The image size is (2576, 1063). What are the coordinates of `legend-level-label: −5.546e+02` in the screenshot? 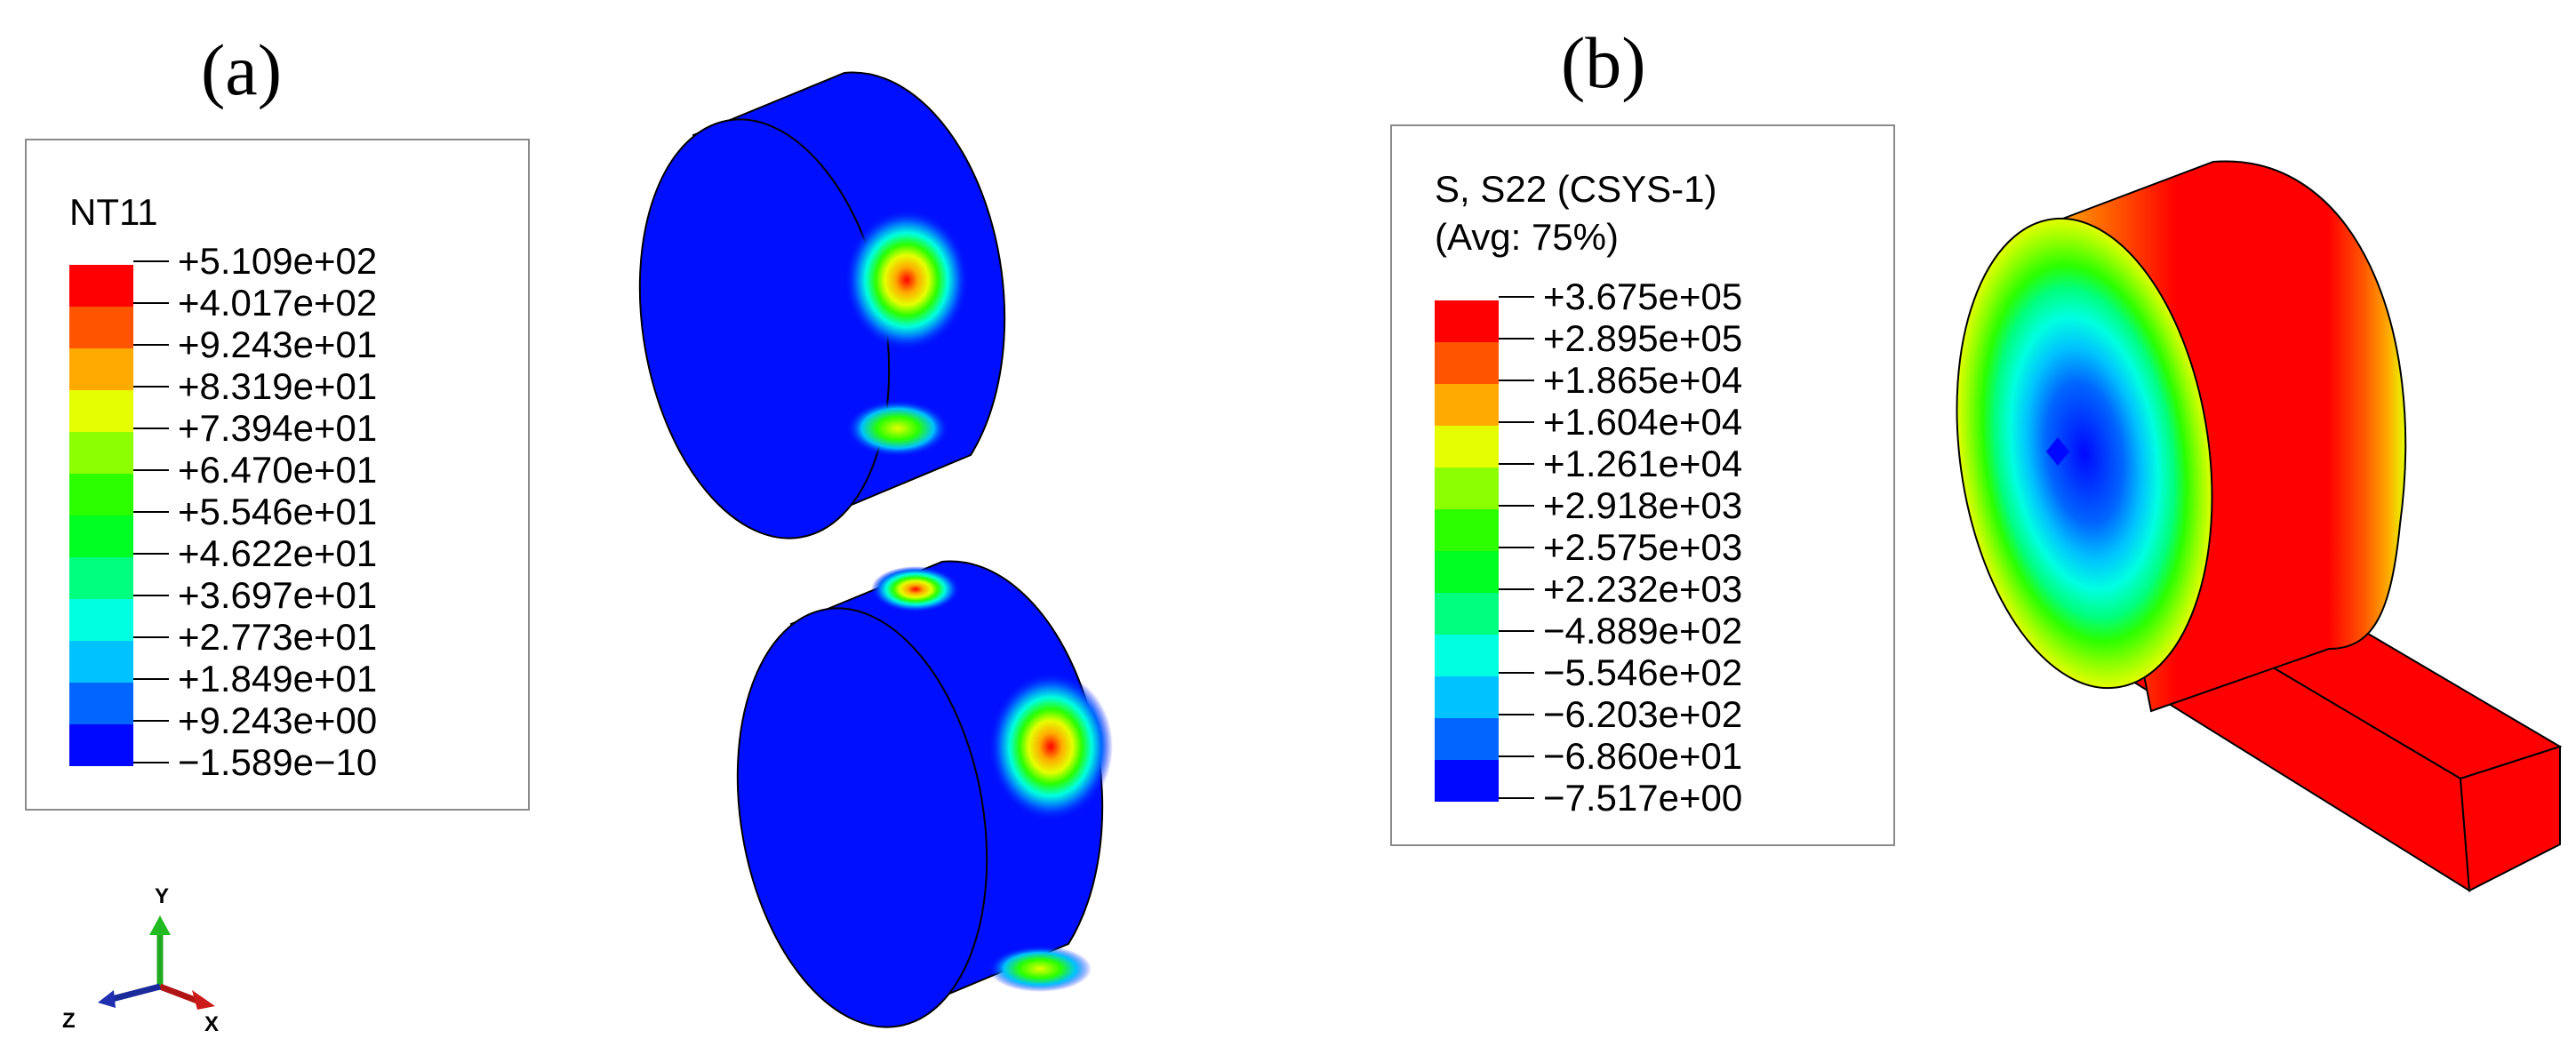 It's located at (1643, 672).